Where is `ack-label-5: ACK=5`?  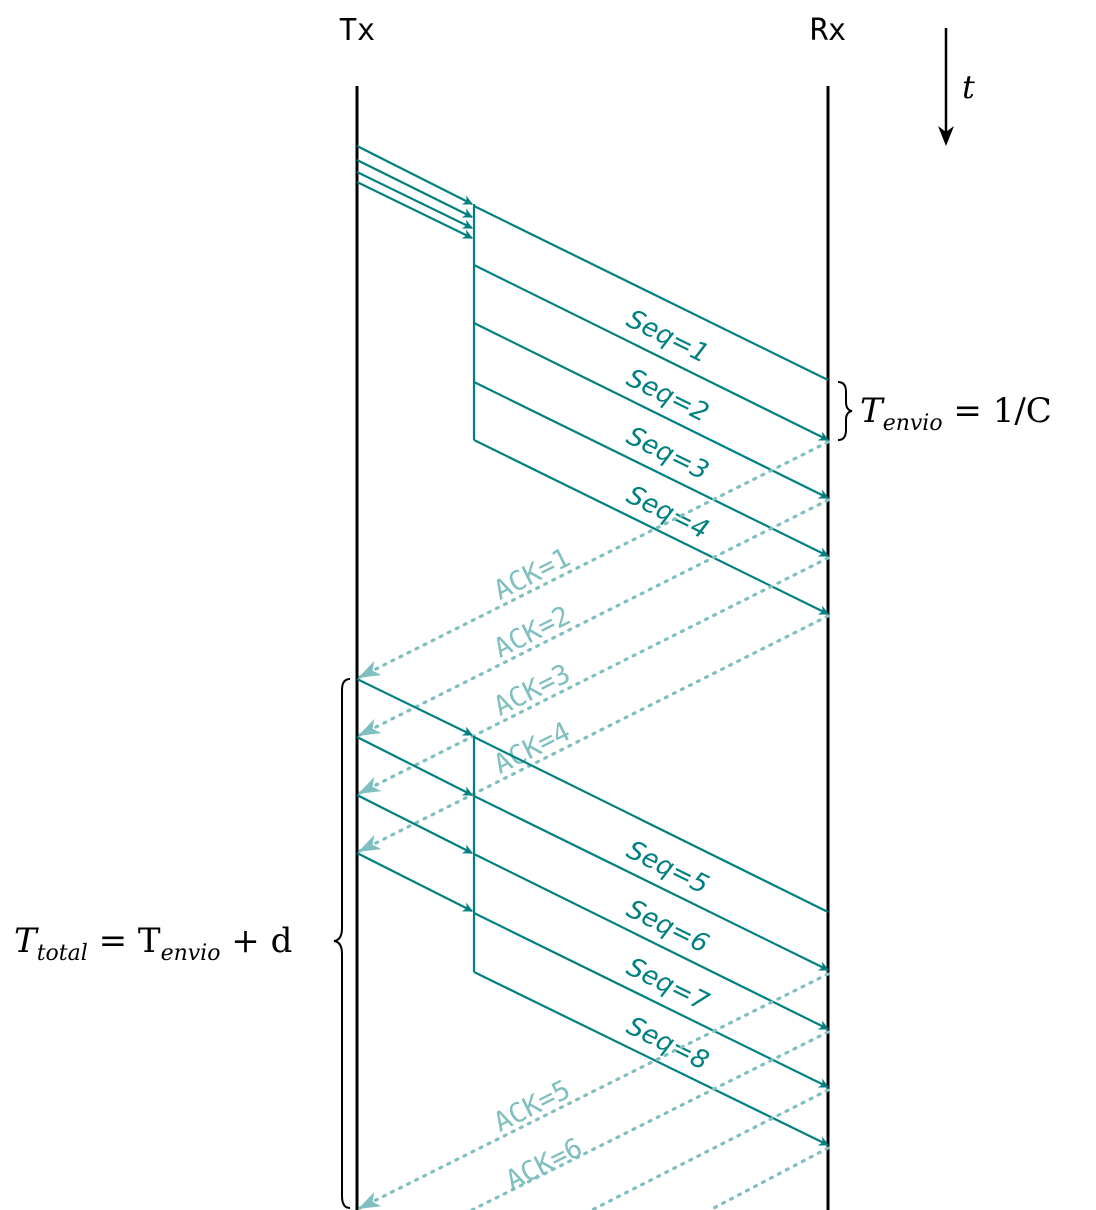 ack-label-5: ACK=5 is located at coordinates (532, 1106).